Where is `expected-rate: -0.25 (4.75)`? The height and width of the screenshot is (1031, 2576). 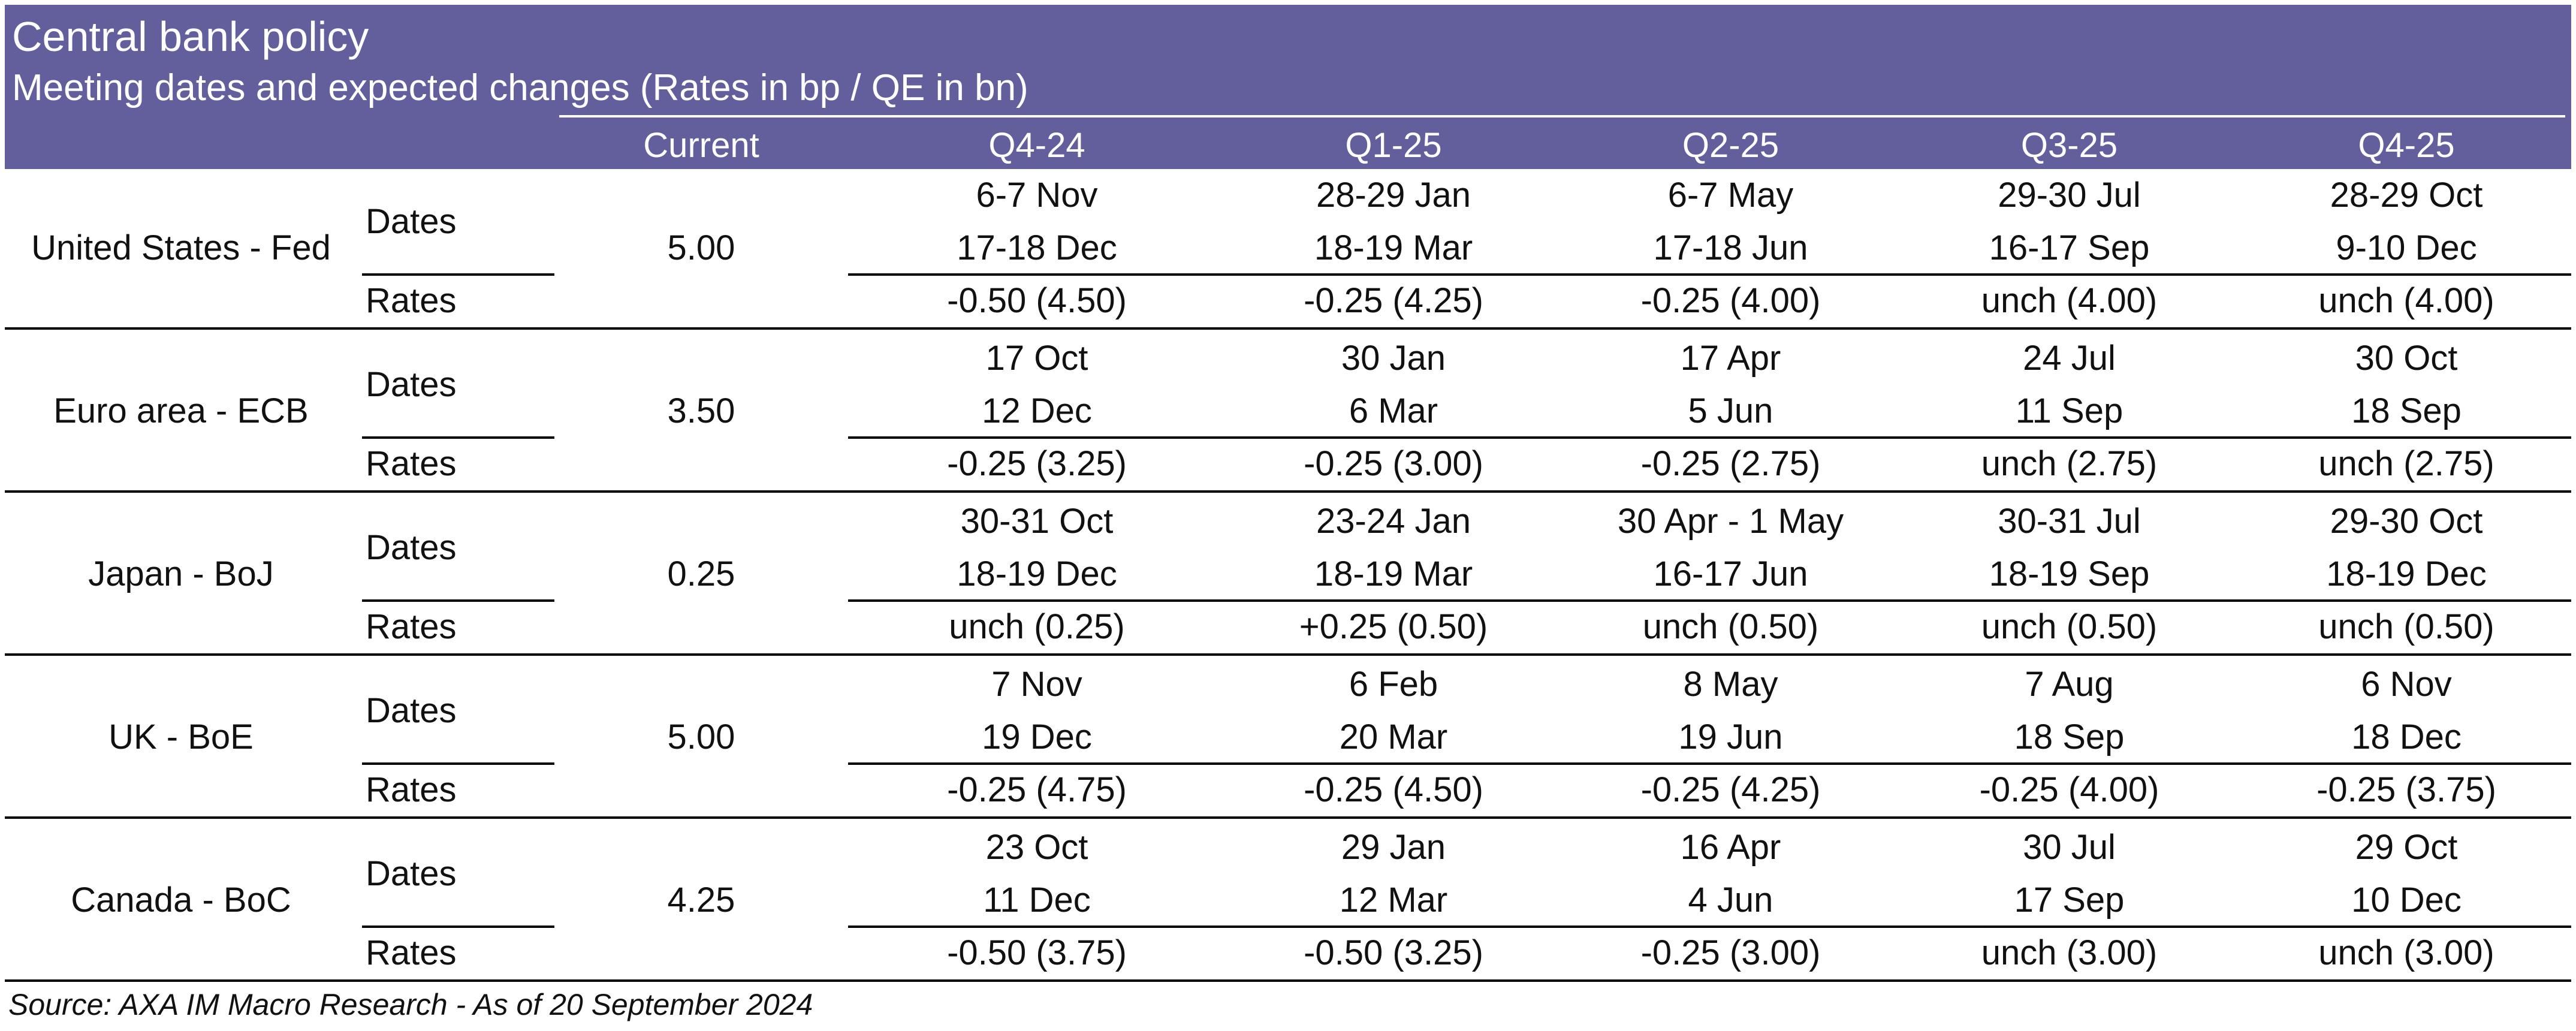 expected-rate: -0.25 (4.75) is located at coordinates (1037, 790).